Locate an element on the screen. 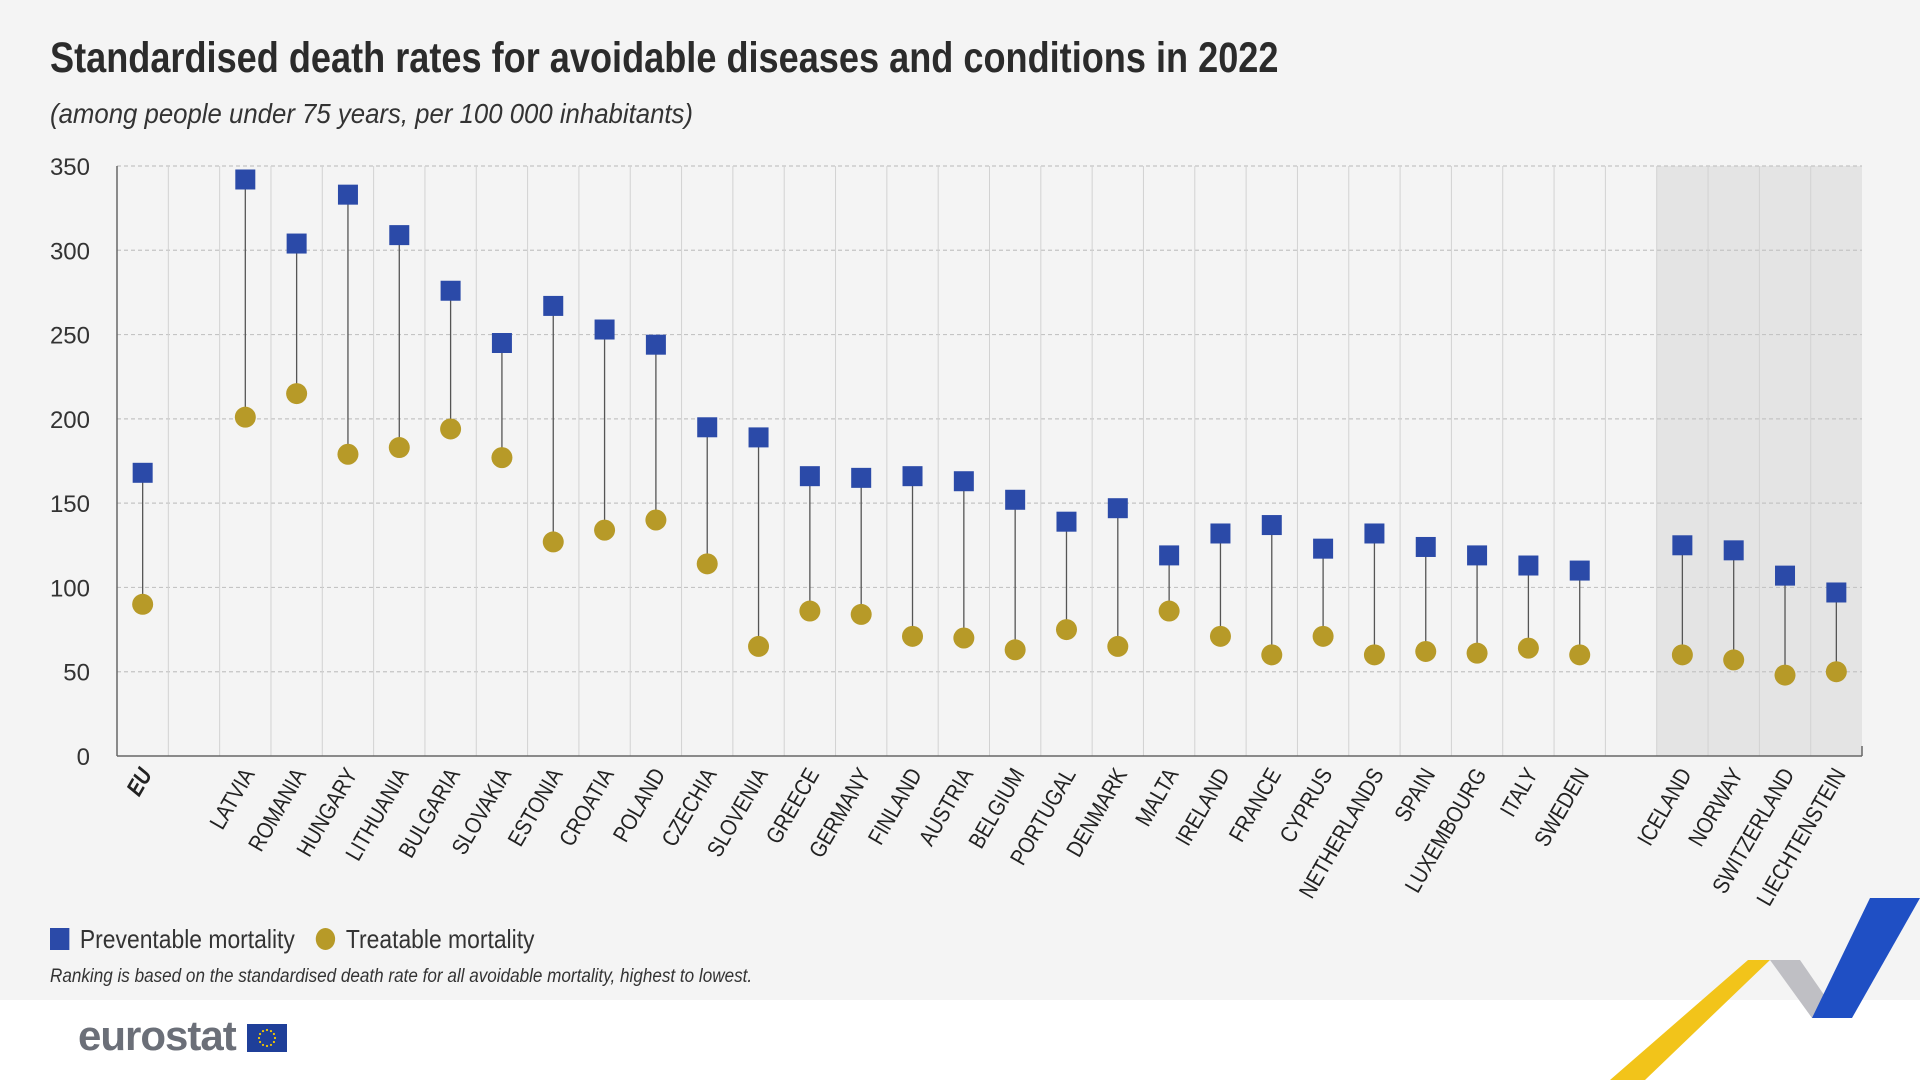  treatable-marker-estonia is located at coordinates (553, 542).